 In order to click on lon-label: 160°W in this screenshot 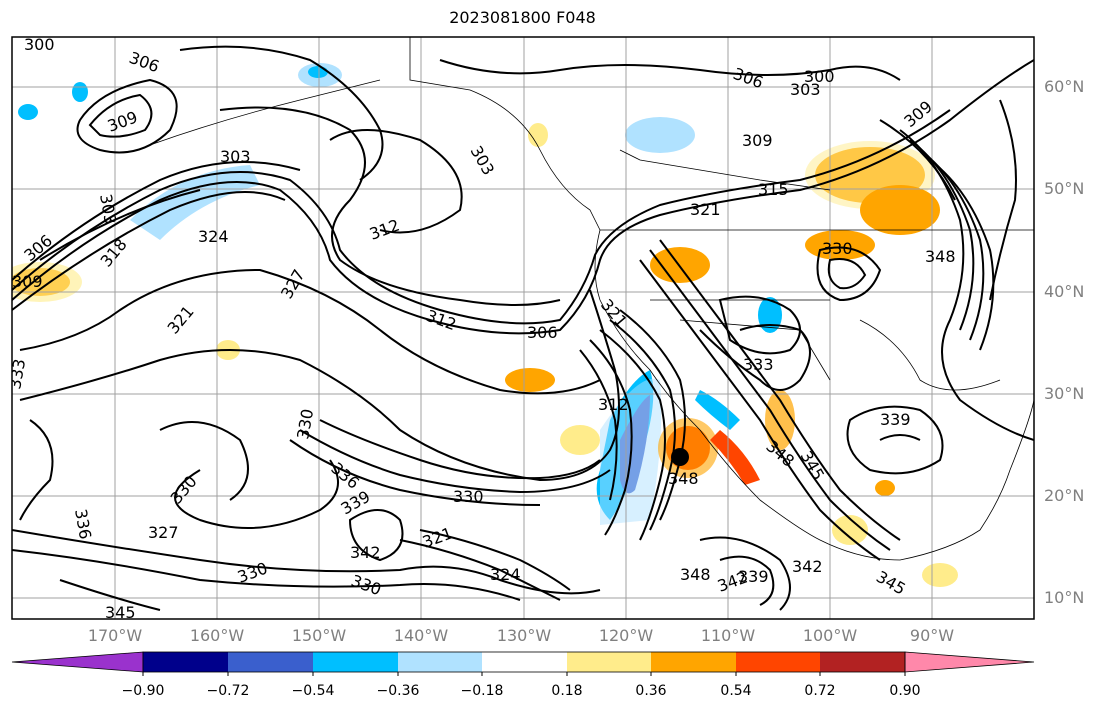, I will do `click(217, 635)`.